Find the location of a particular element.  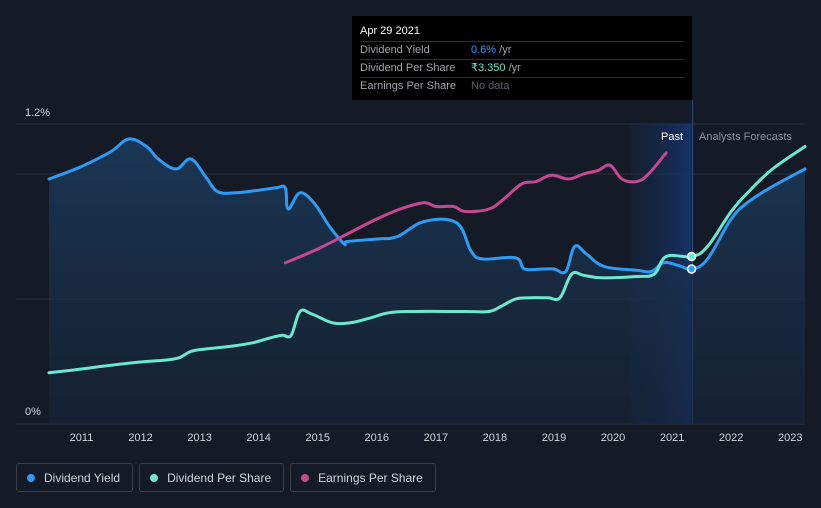

y-tick-top: 1.2% is located at coordinates (37, 113).